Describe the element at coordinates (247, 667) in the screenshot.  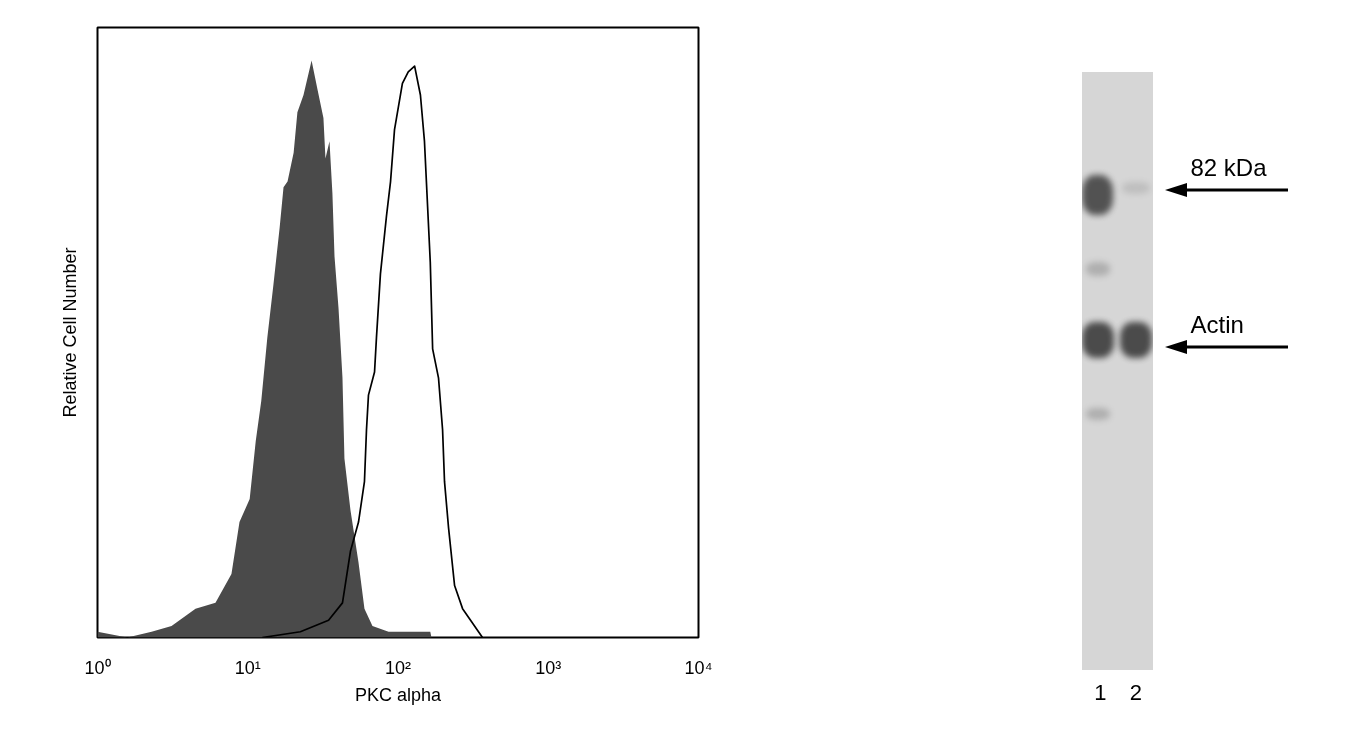
I see `x-tick-label: 10¹` at that location.